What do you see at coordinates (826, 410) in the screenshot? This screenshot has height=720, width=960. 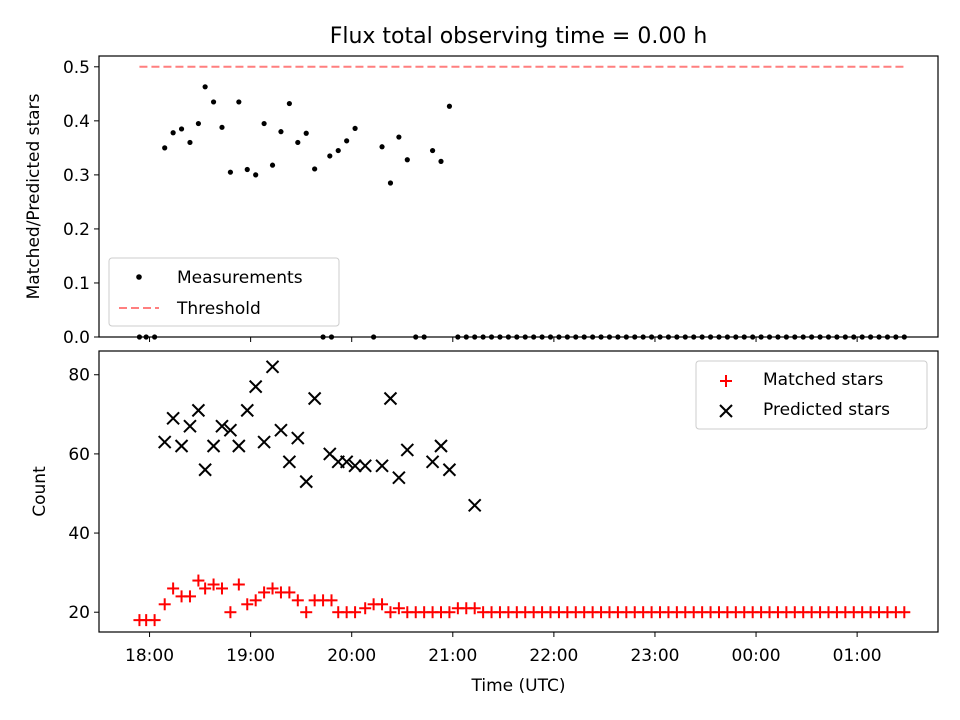 I see `predicted-legend-label: Predicted stars` at bounding box center [826, 410].